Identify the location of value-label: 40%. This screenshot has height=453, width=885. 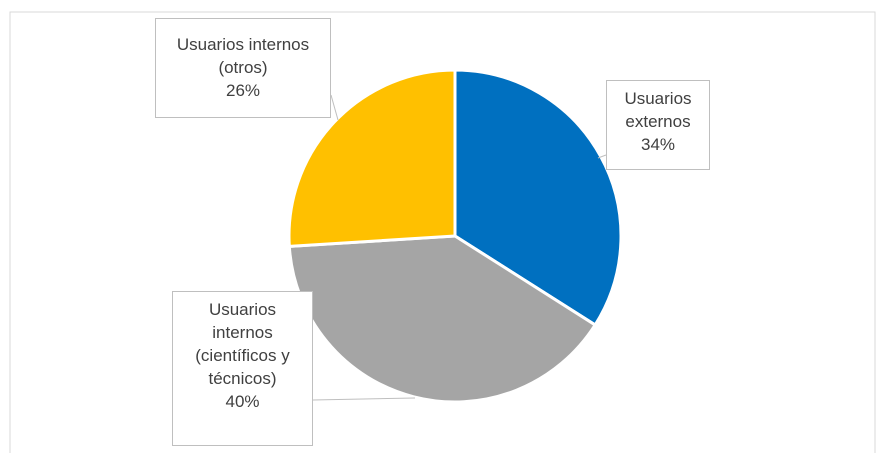
(242, 401).